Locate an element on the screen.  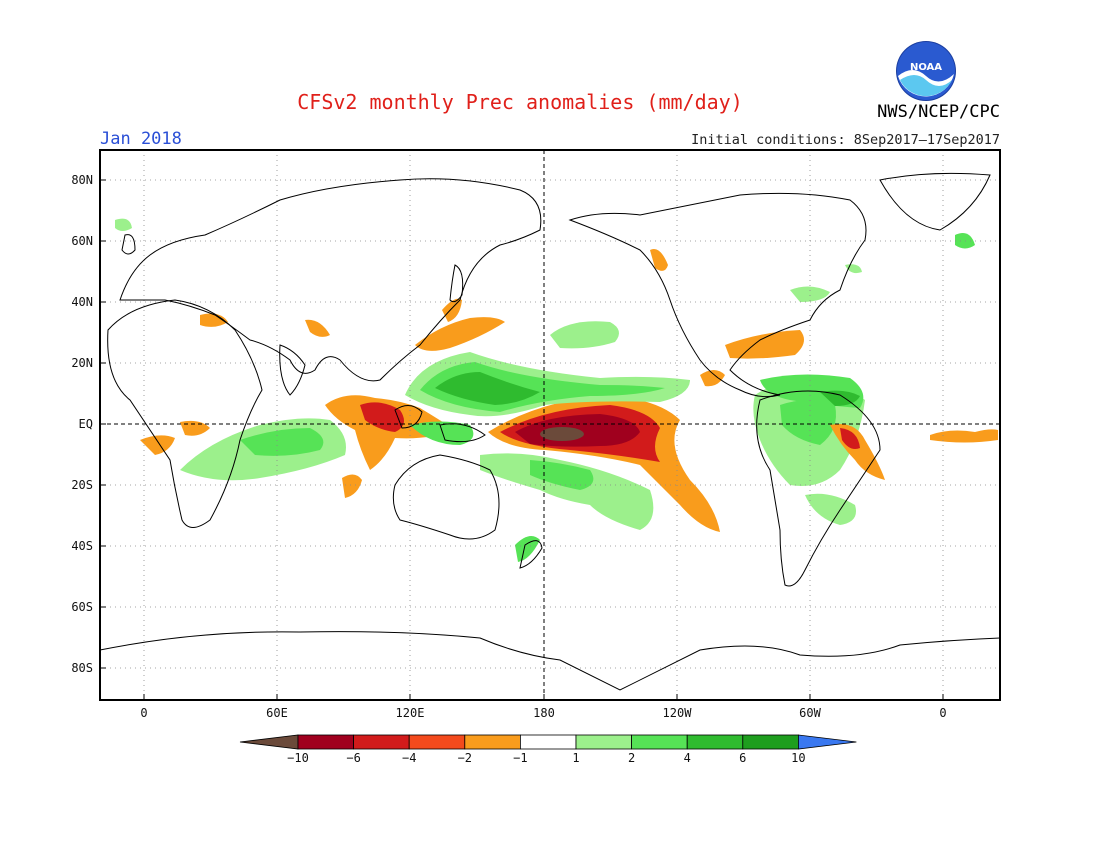
anomaly-nw-dry is located at coordinates (659, 260).